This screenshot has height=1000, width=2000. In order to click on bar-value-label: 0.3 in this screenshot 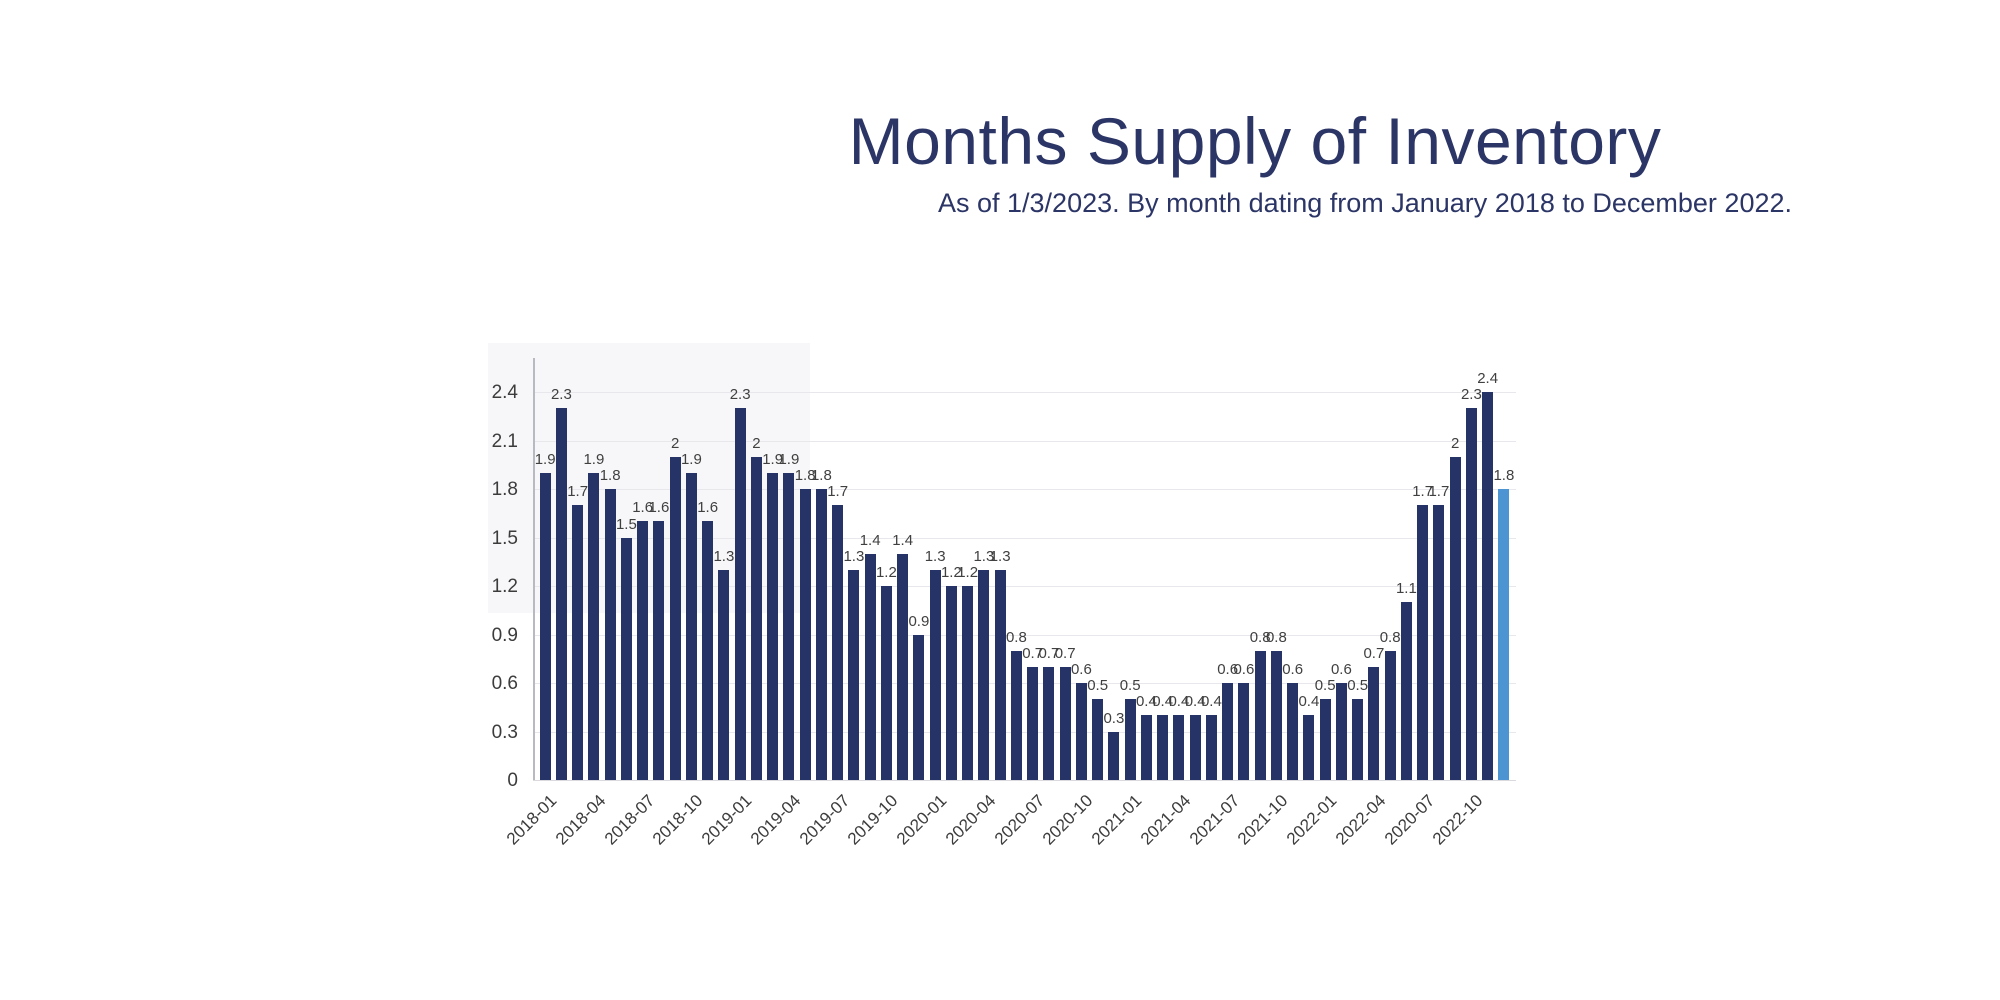, I will do `click(1114, 718)`.